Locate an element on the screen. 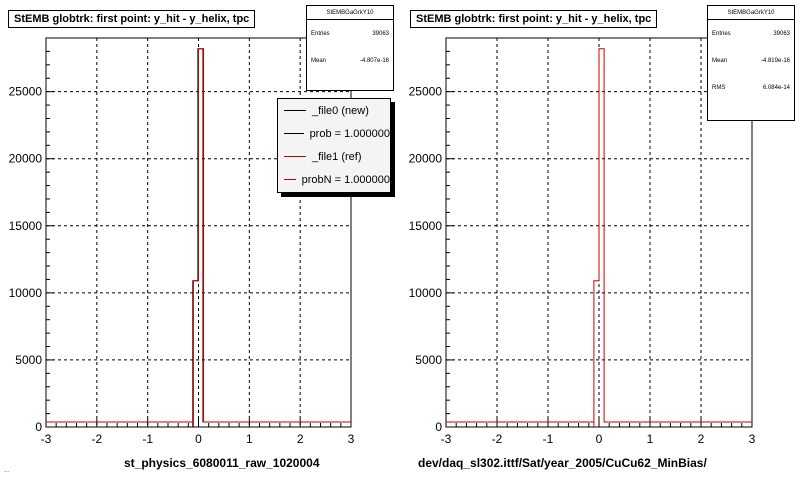 Image resolution: width=800 pixels, height=480 pixels. legend-entry: prob = 1.000000 is located at coordinates (334, 133).